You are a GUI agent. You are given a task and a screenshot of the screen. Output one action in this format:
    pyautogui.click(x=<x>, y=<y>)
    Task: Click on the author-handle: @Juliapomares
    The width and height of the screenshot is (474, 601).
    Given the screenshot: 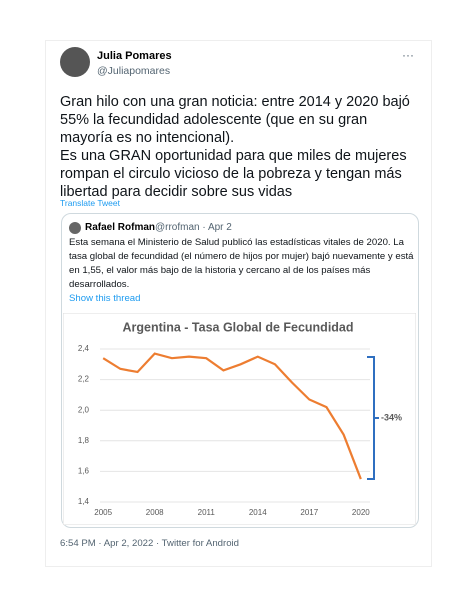 What is the action you would take?
    pyautogui.click(x=134, y=71)
    